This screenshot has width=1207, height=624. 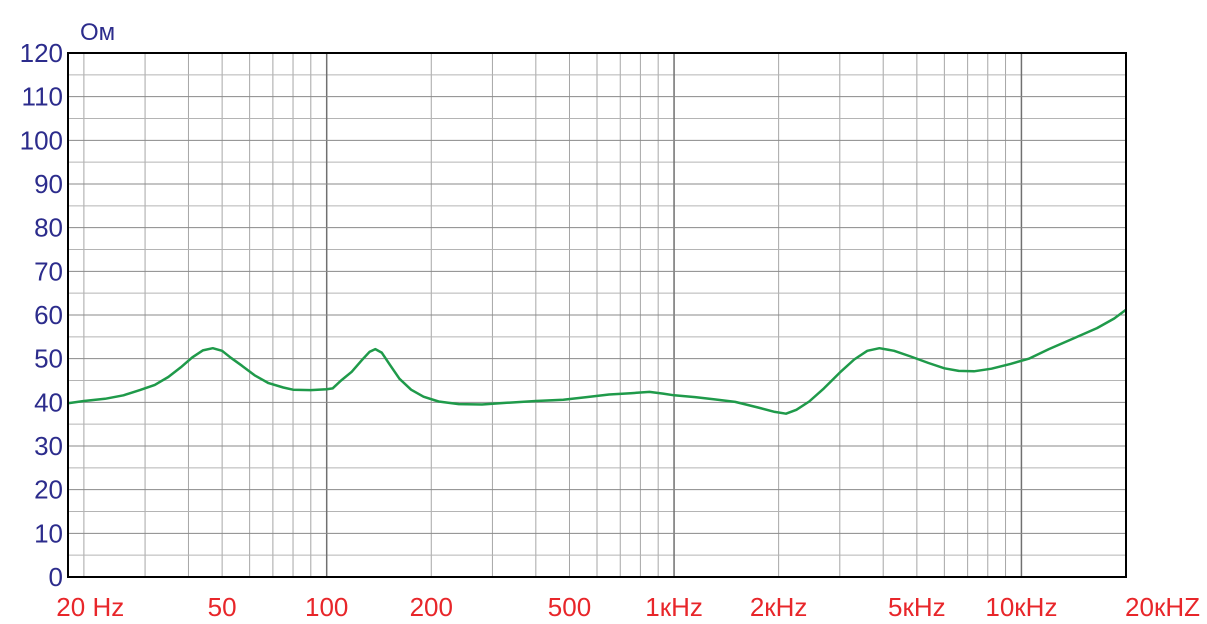 I want to click on y-tick-label: 100, so click(x=41, y=140).